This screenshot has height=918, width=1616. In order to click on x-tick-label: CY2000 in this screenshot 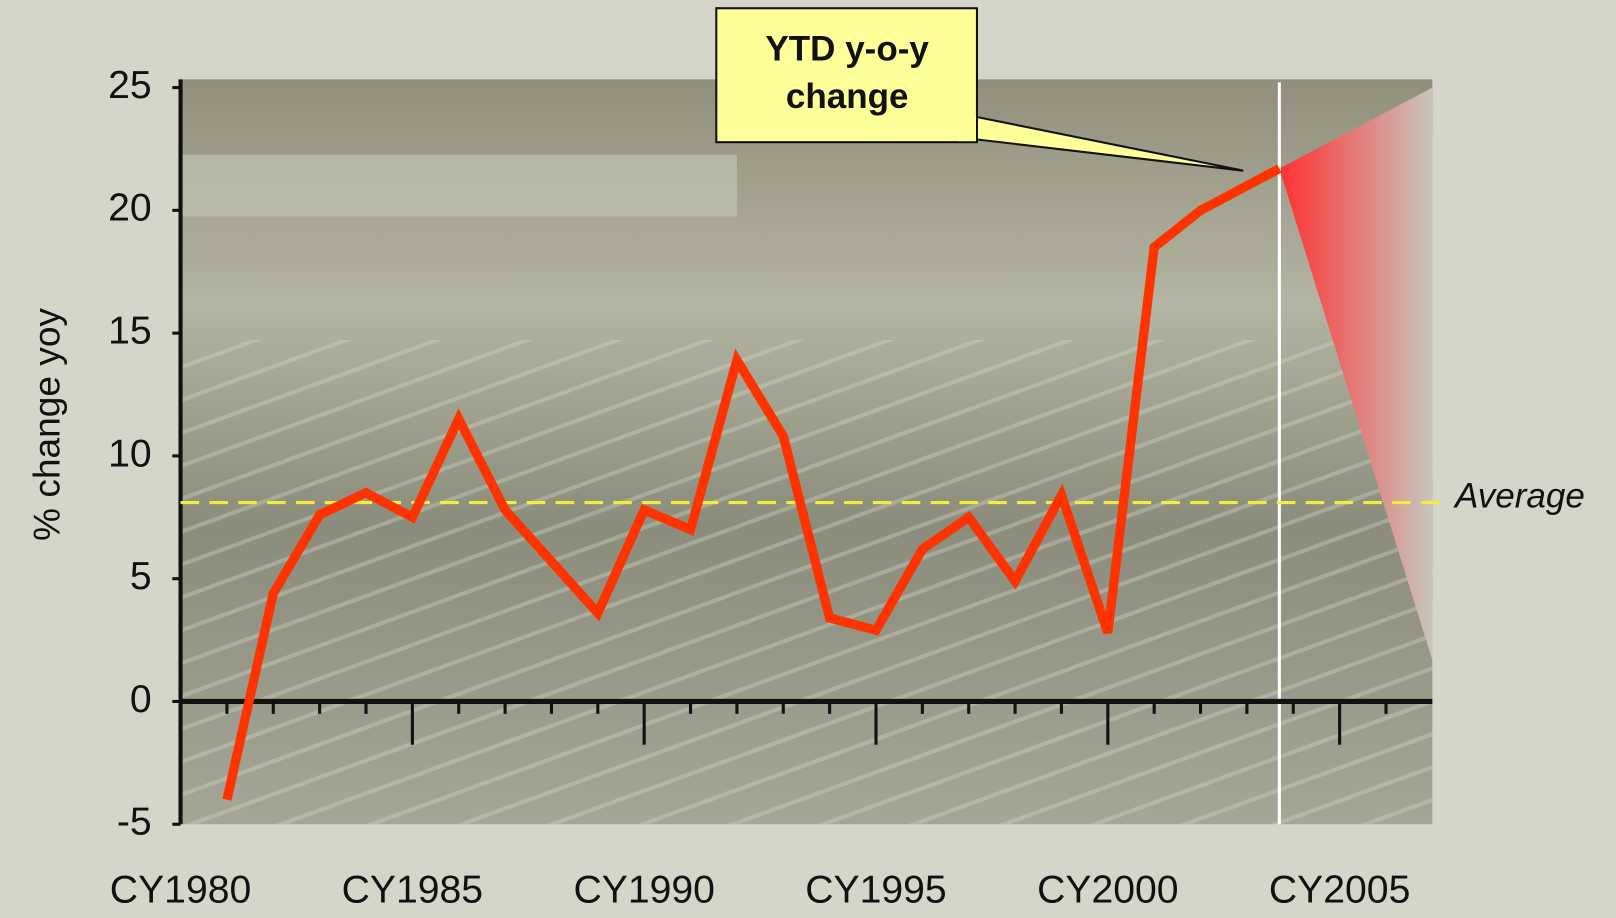, I will do `click(1107, 890)`.